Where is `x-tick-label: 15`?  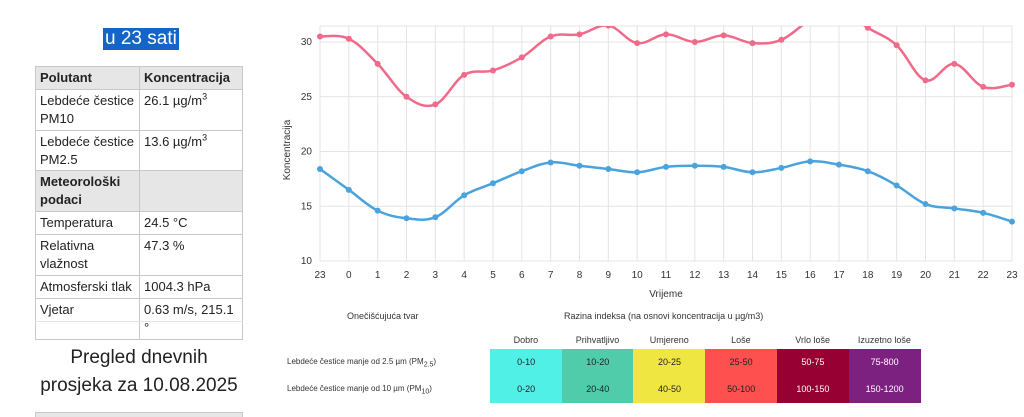 x-tick-label: 15 is located at coordinates (782, 275).